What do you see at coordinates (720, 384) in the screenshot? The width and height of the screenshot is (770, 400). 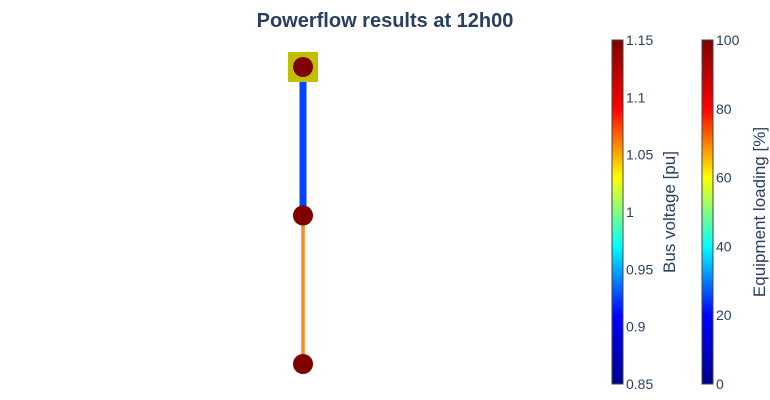 I see `colorbar-1-tick-label: 0` at bounding box center [720, 384].